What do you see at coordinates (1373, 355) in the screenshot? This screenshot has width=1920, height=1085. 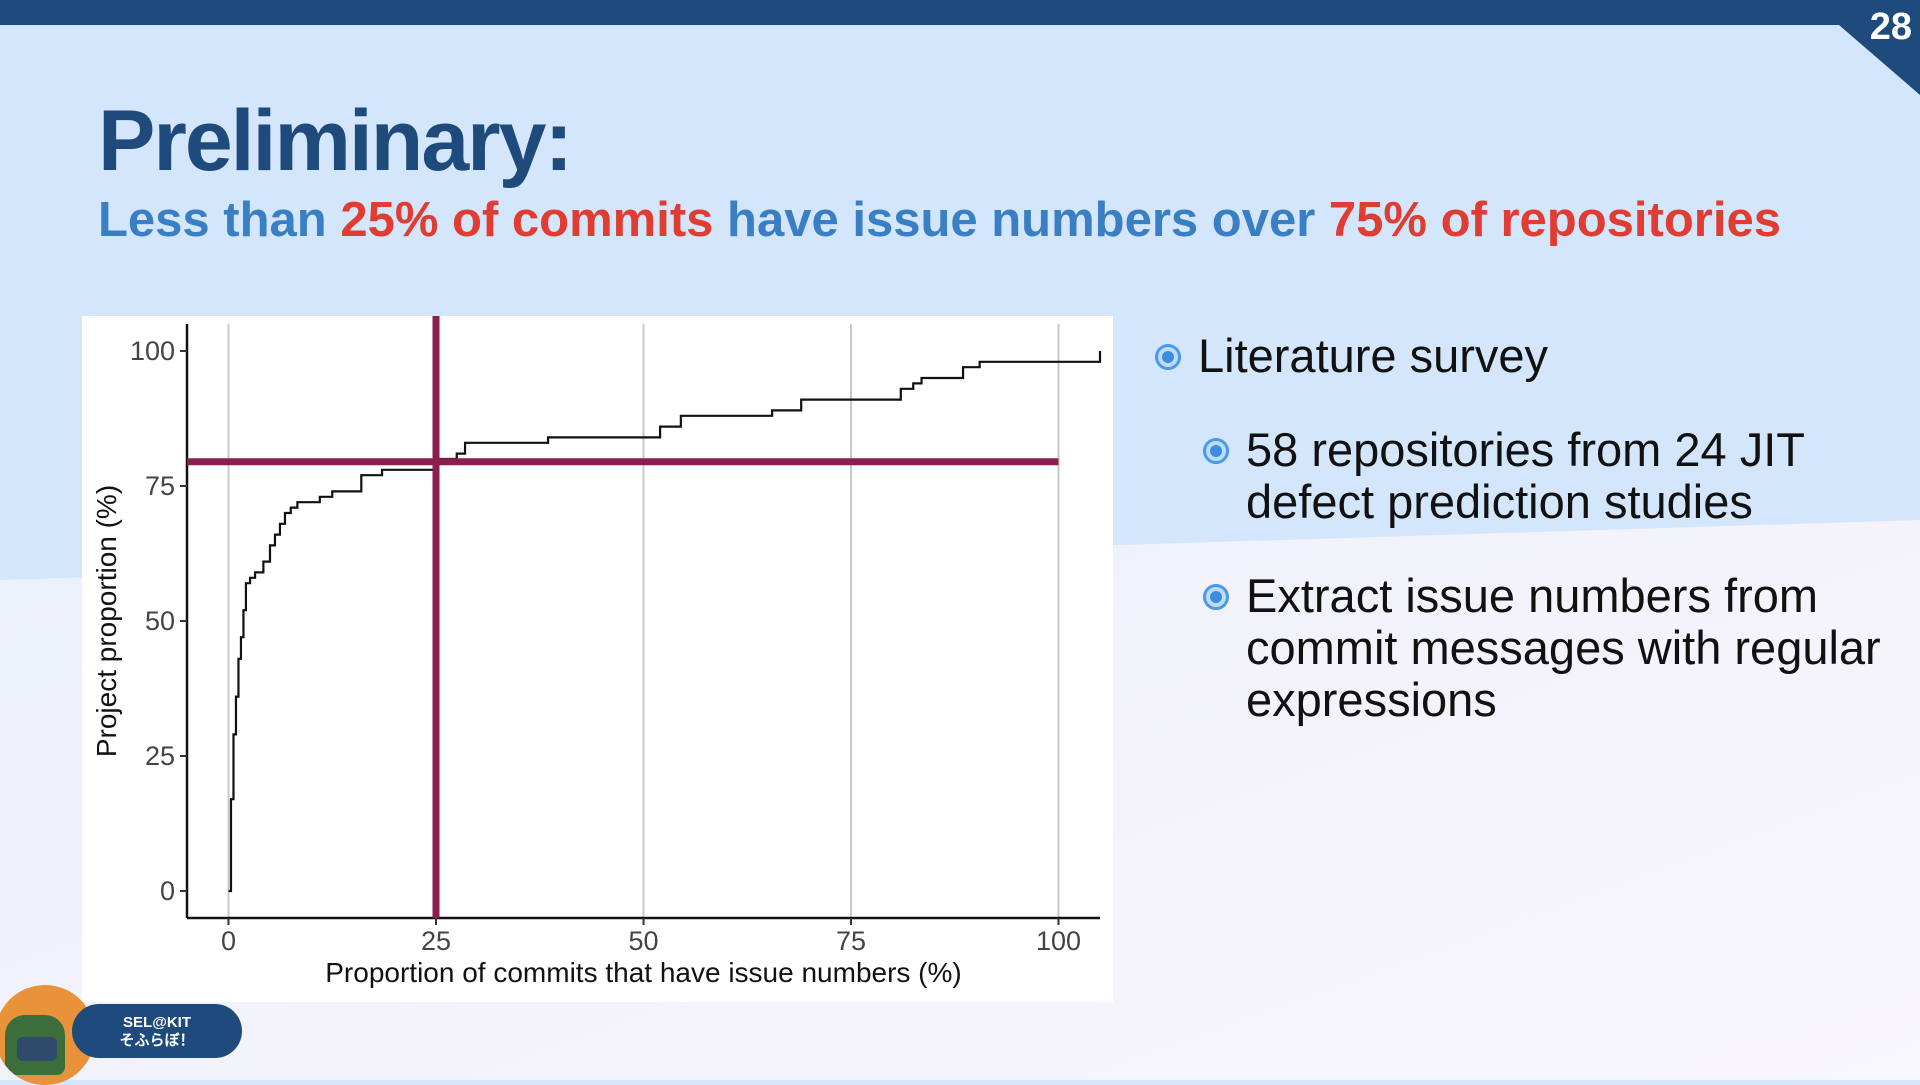 I see `bullet-text: Literature survey` at bounding box center [1373, 355].